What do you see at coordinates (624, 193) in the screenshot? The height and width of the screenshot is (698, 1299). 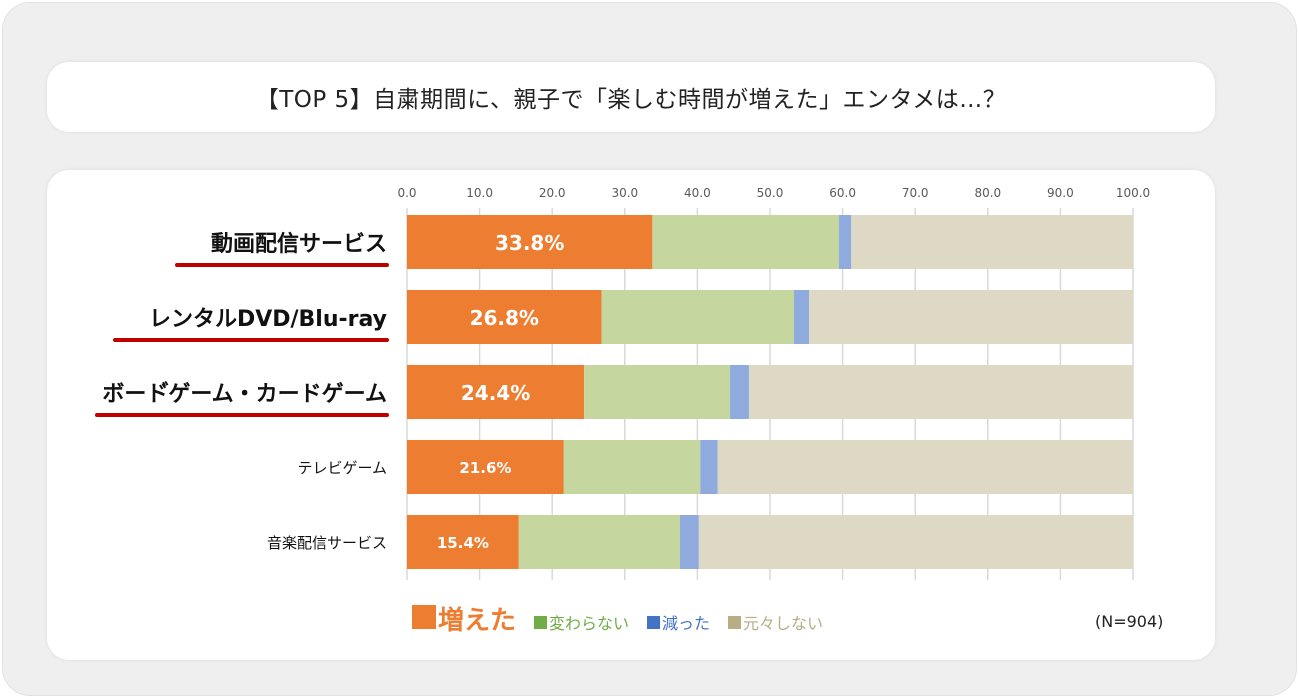 I see `x-tick-label: 30.0` at bounding box center [624, 193].